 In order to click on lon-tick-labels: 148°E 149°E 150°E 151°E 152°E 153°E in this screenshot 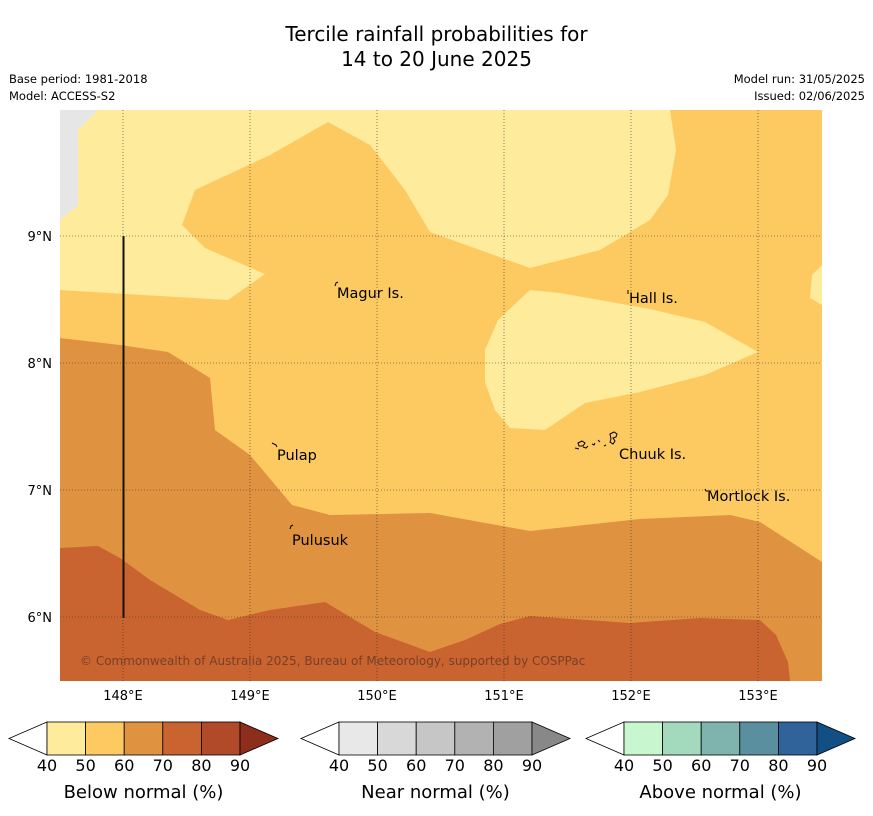, I will do `click(440, 696)`.